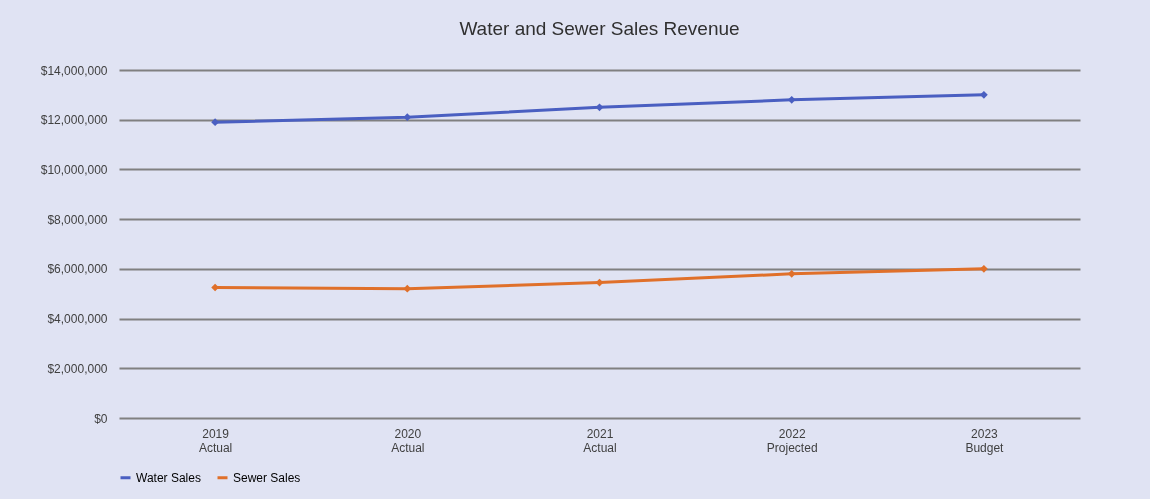  What do you see at coordinates (101, 418) in the screenshot?
I see `y-tick-label: $0` at bounding box center [101, 418].